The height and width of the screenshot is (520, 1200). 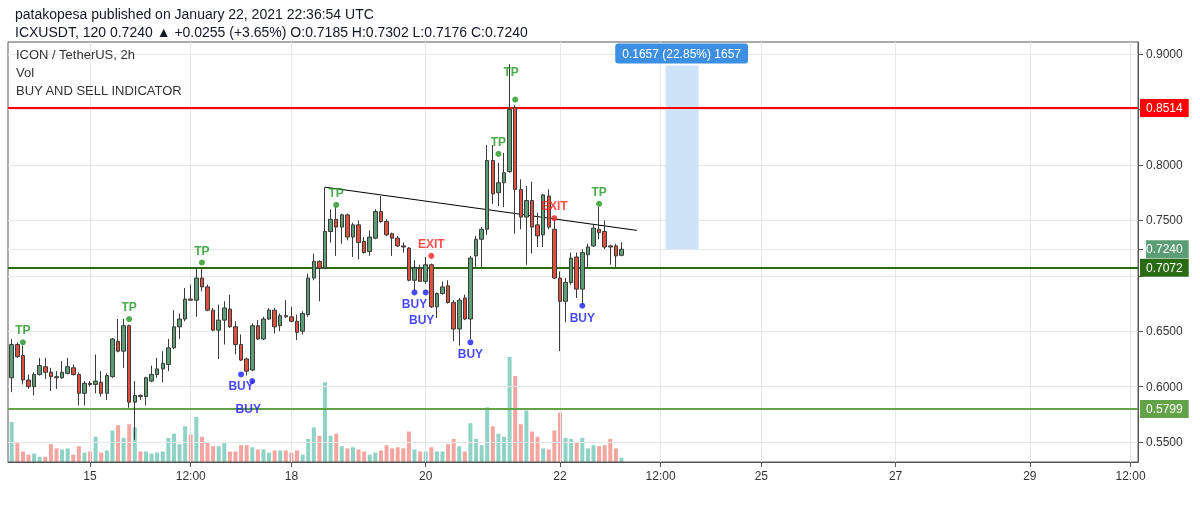 What do you see at coordinates (1165, 54) in the screenshot?
I see `y-tick-label: 0.9000` at bounding box center [1165, 54].